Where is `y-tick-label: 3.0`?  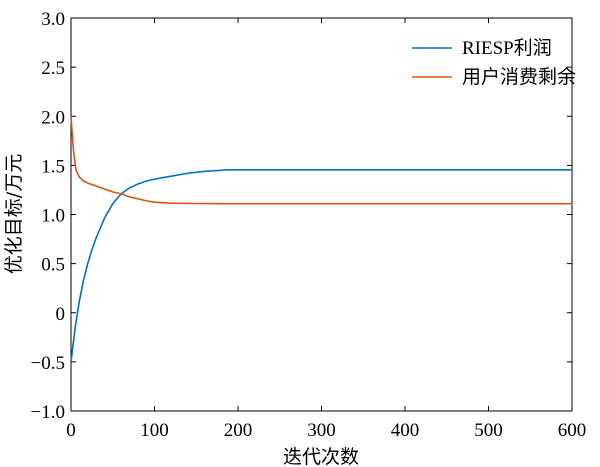 y-tick-label: 3.0 is located at coordinates (53, 19).